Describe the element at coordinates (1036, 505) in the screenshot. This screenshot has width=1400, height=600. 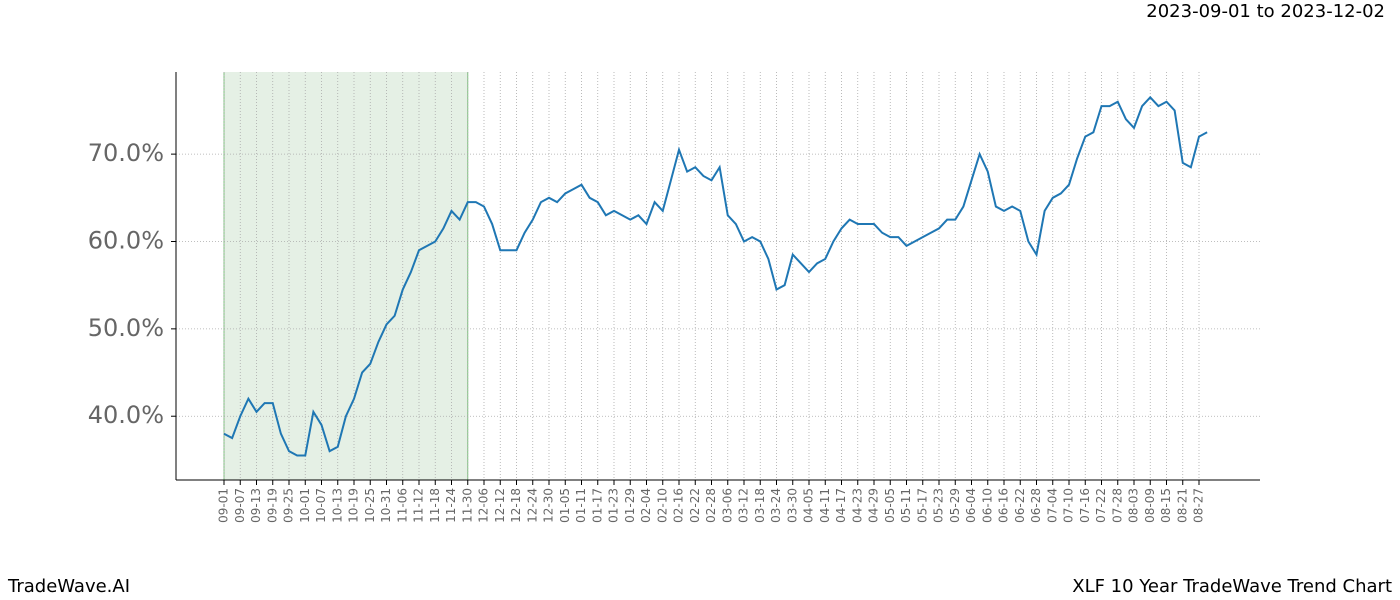
I see `x-tick-label: 06-28` at that location.